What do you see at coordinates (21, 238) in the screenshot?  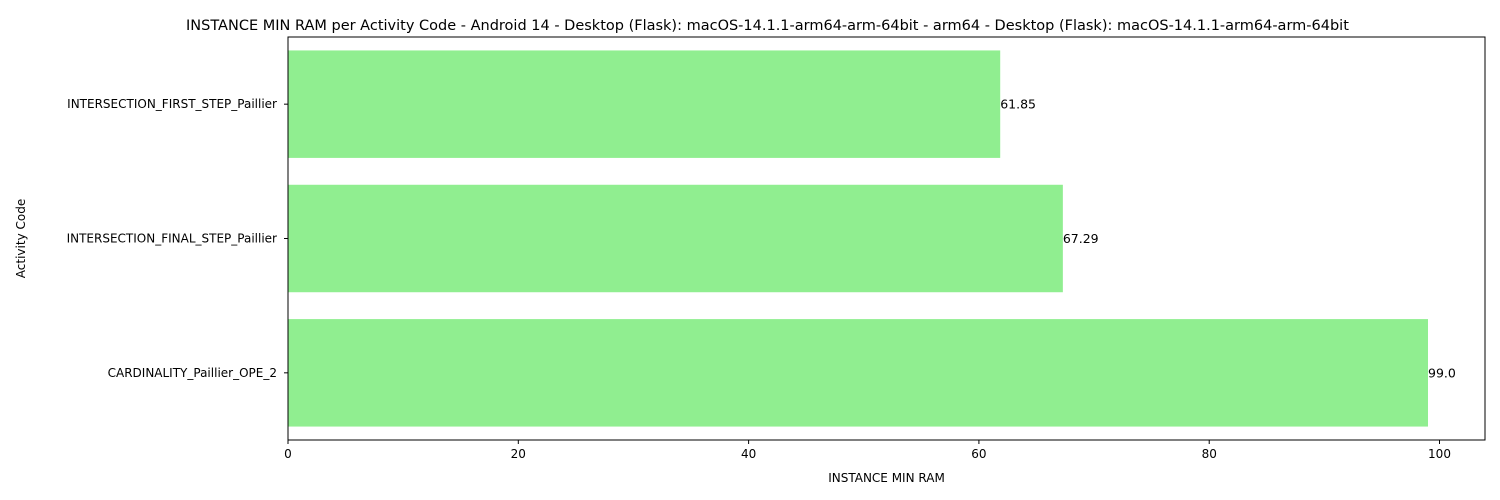 I see `y-axis-label: Activity Code` at bounding box center [21, 238].